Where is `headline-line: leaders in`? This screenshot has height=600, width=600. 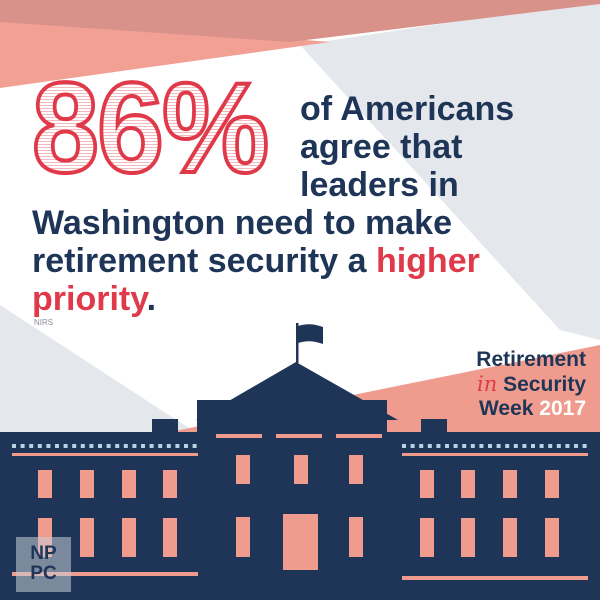
headline-line: leaders in is located at coordinates (379, 185).